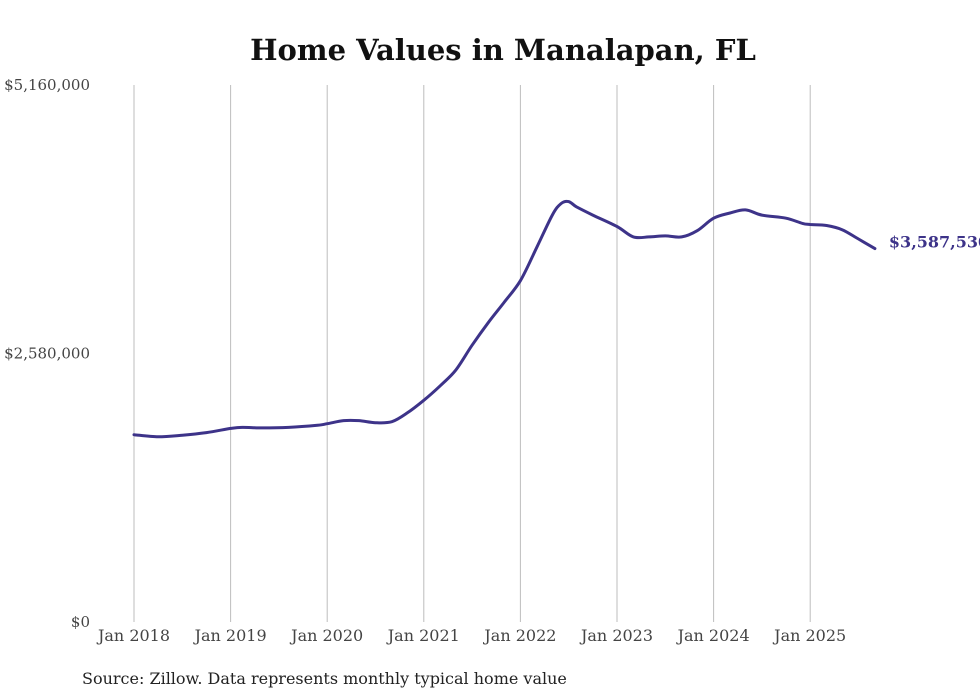  I want to click on x-tick-label: Jan 2024, so click(713, 635).